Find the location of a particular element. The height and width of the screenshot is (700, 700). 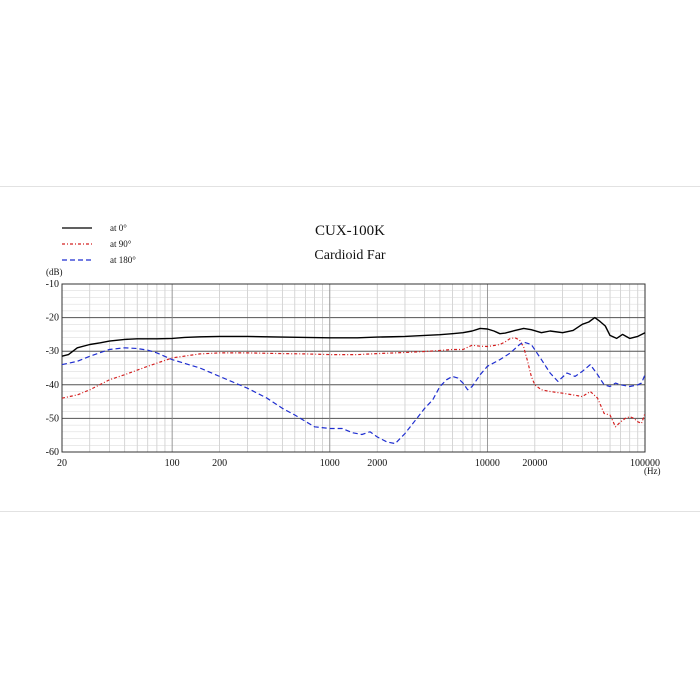

series-line-90deg is located at coordinates (353, 382).